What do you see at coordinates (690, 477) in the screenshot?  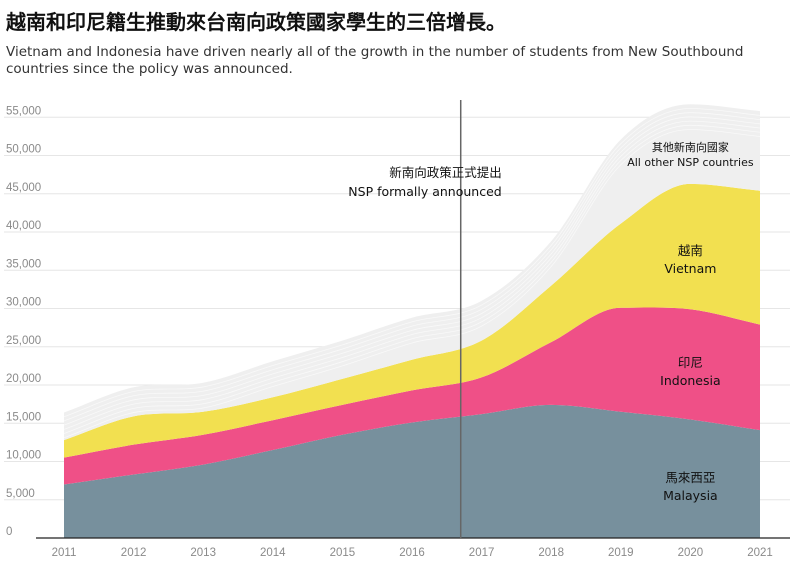 I see `series-label-zh: 馬來西亞` at bounding box center [690, 477].